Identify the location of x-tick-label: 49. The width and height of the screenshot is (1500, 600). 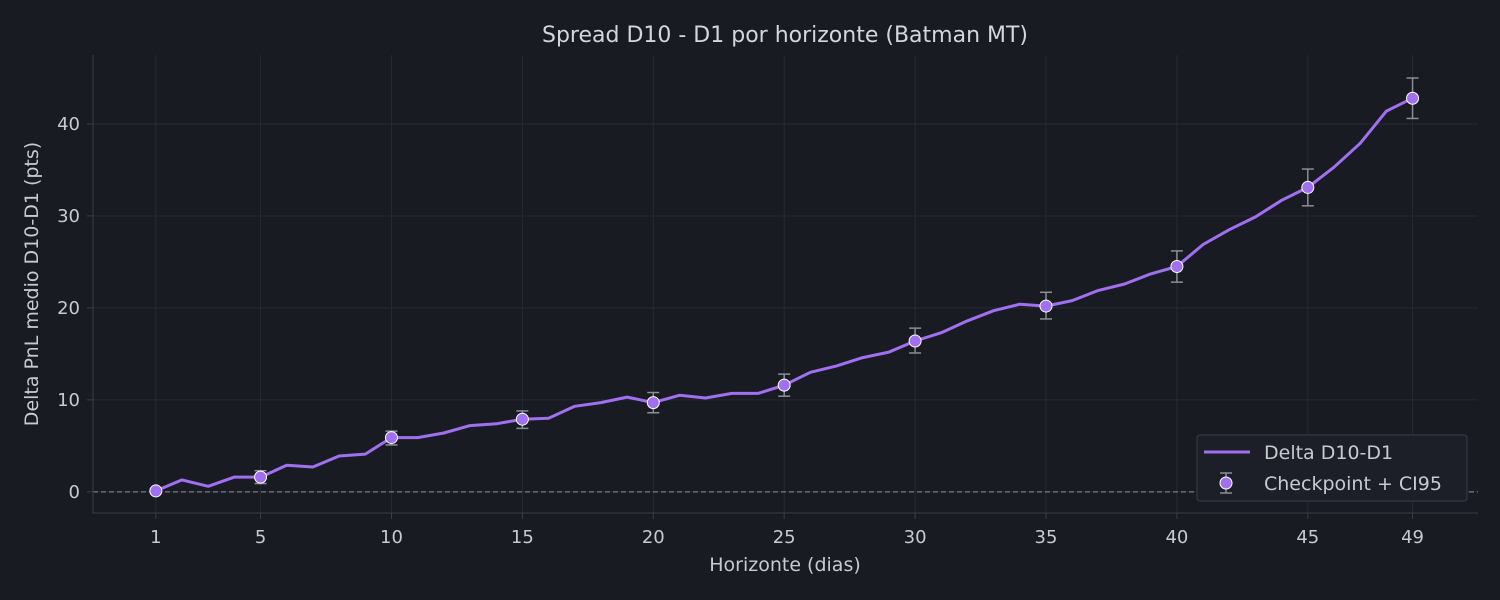
(1412, 537).